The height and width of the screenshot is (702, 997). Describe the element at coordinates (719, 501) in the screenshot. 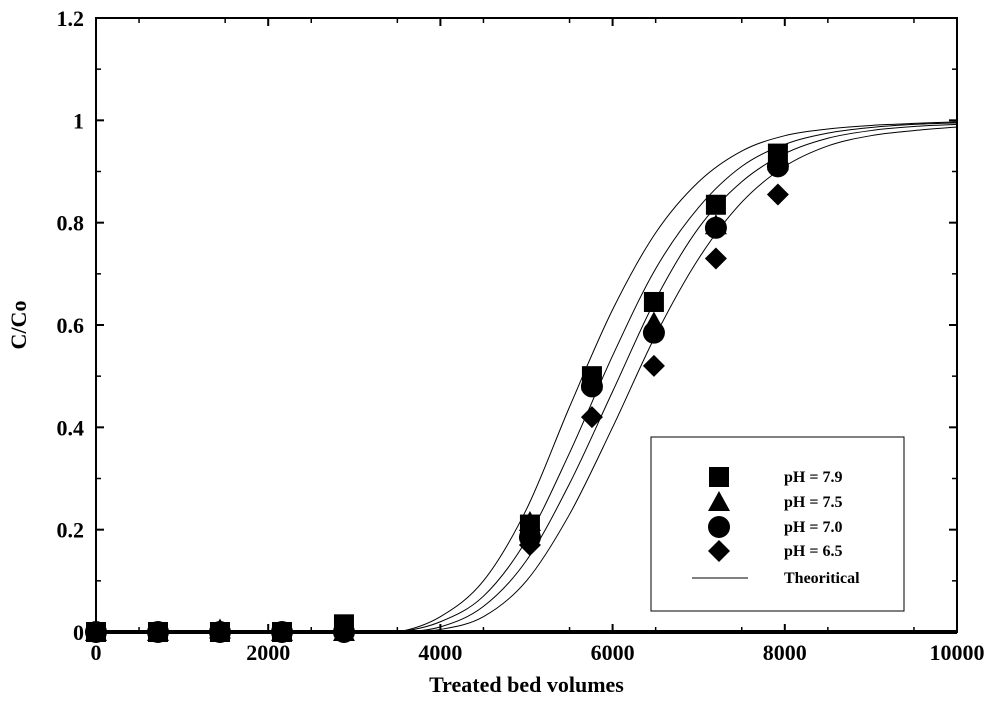

I see `legend-marker-triangle` at that location.